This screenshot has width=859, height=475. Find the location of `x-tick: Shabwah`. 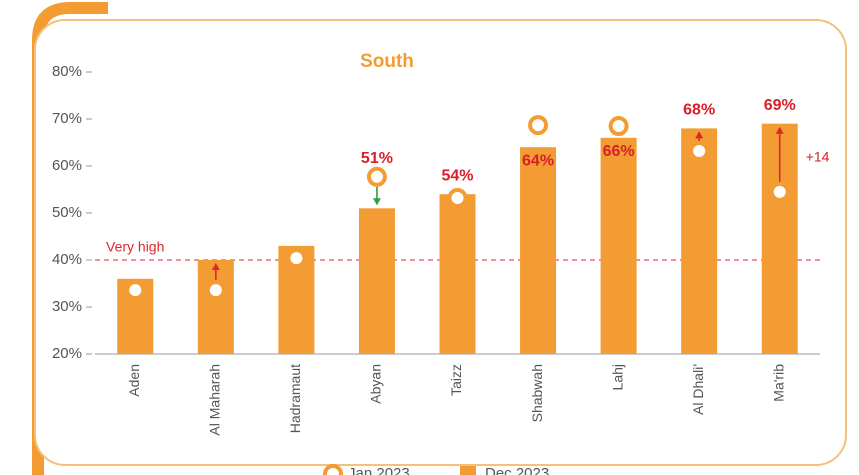

x-tick: Shabwah is located at coordinates (537, 393).